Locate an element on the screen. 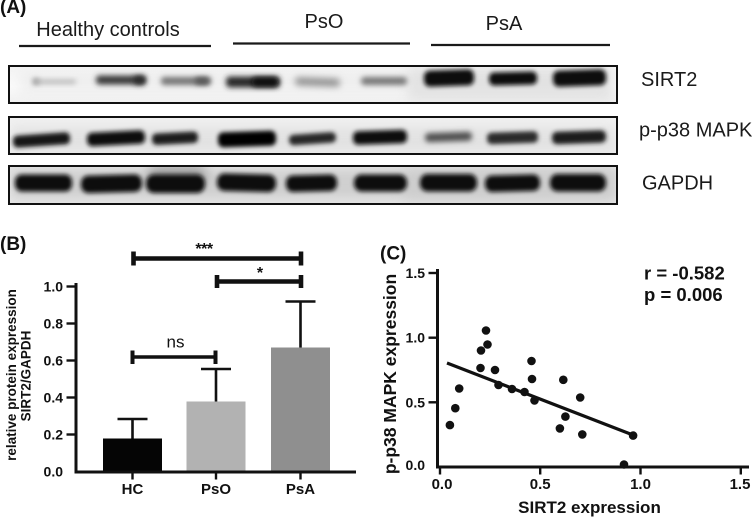  svg-text: 0.2 is located at coordinates (54, 435).